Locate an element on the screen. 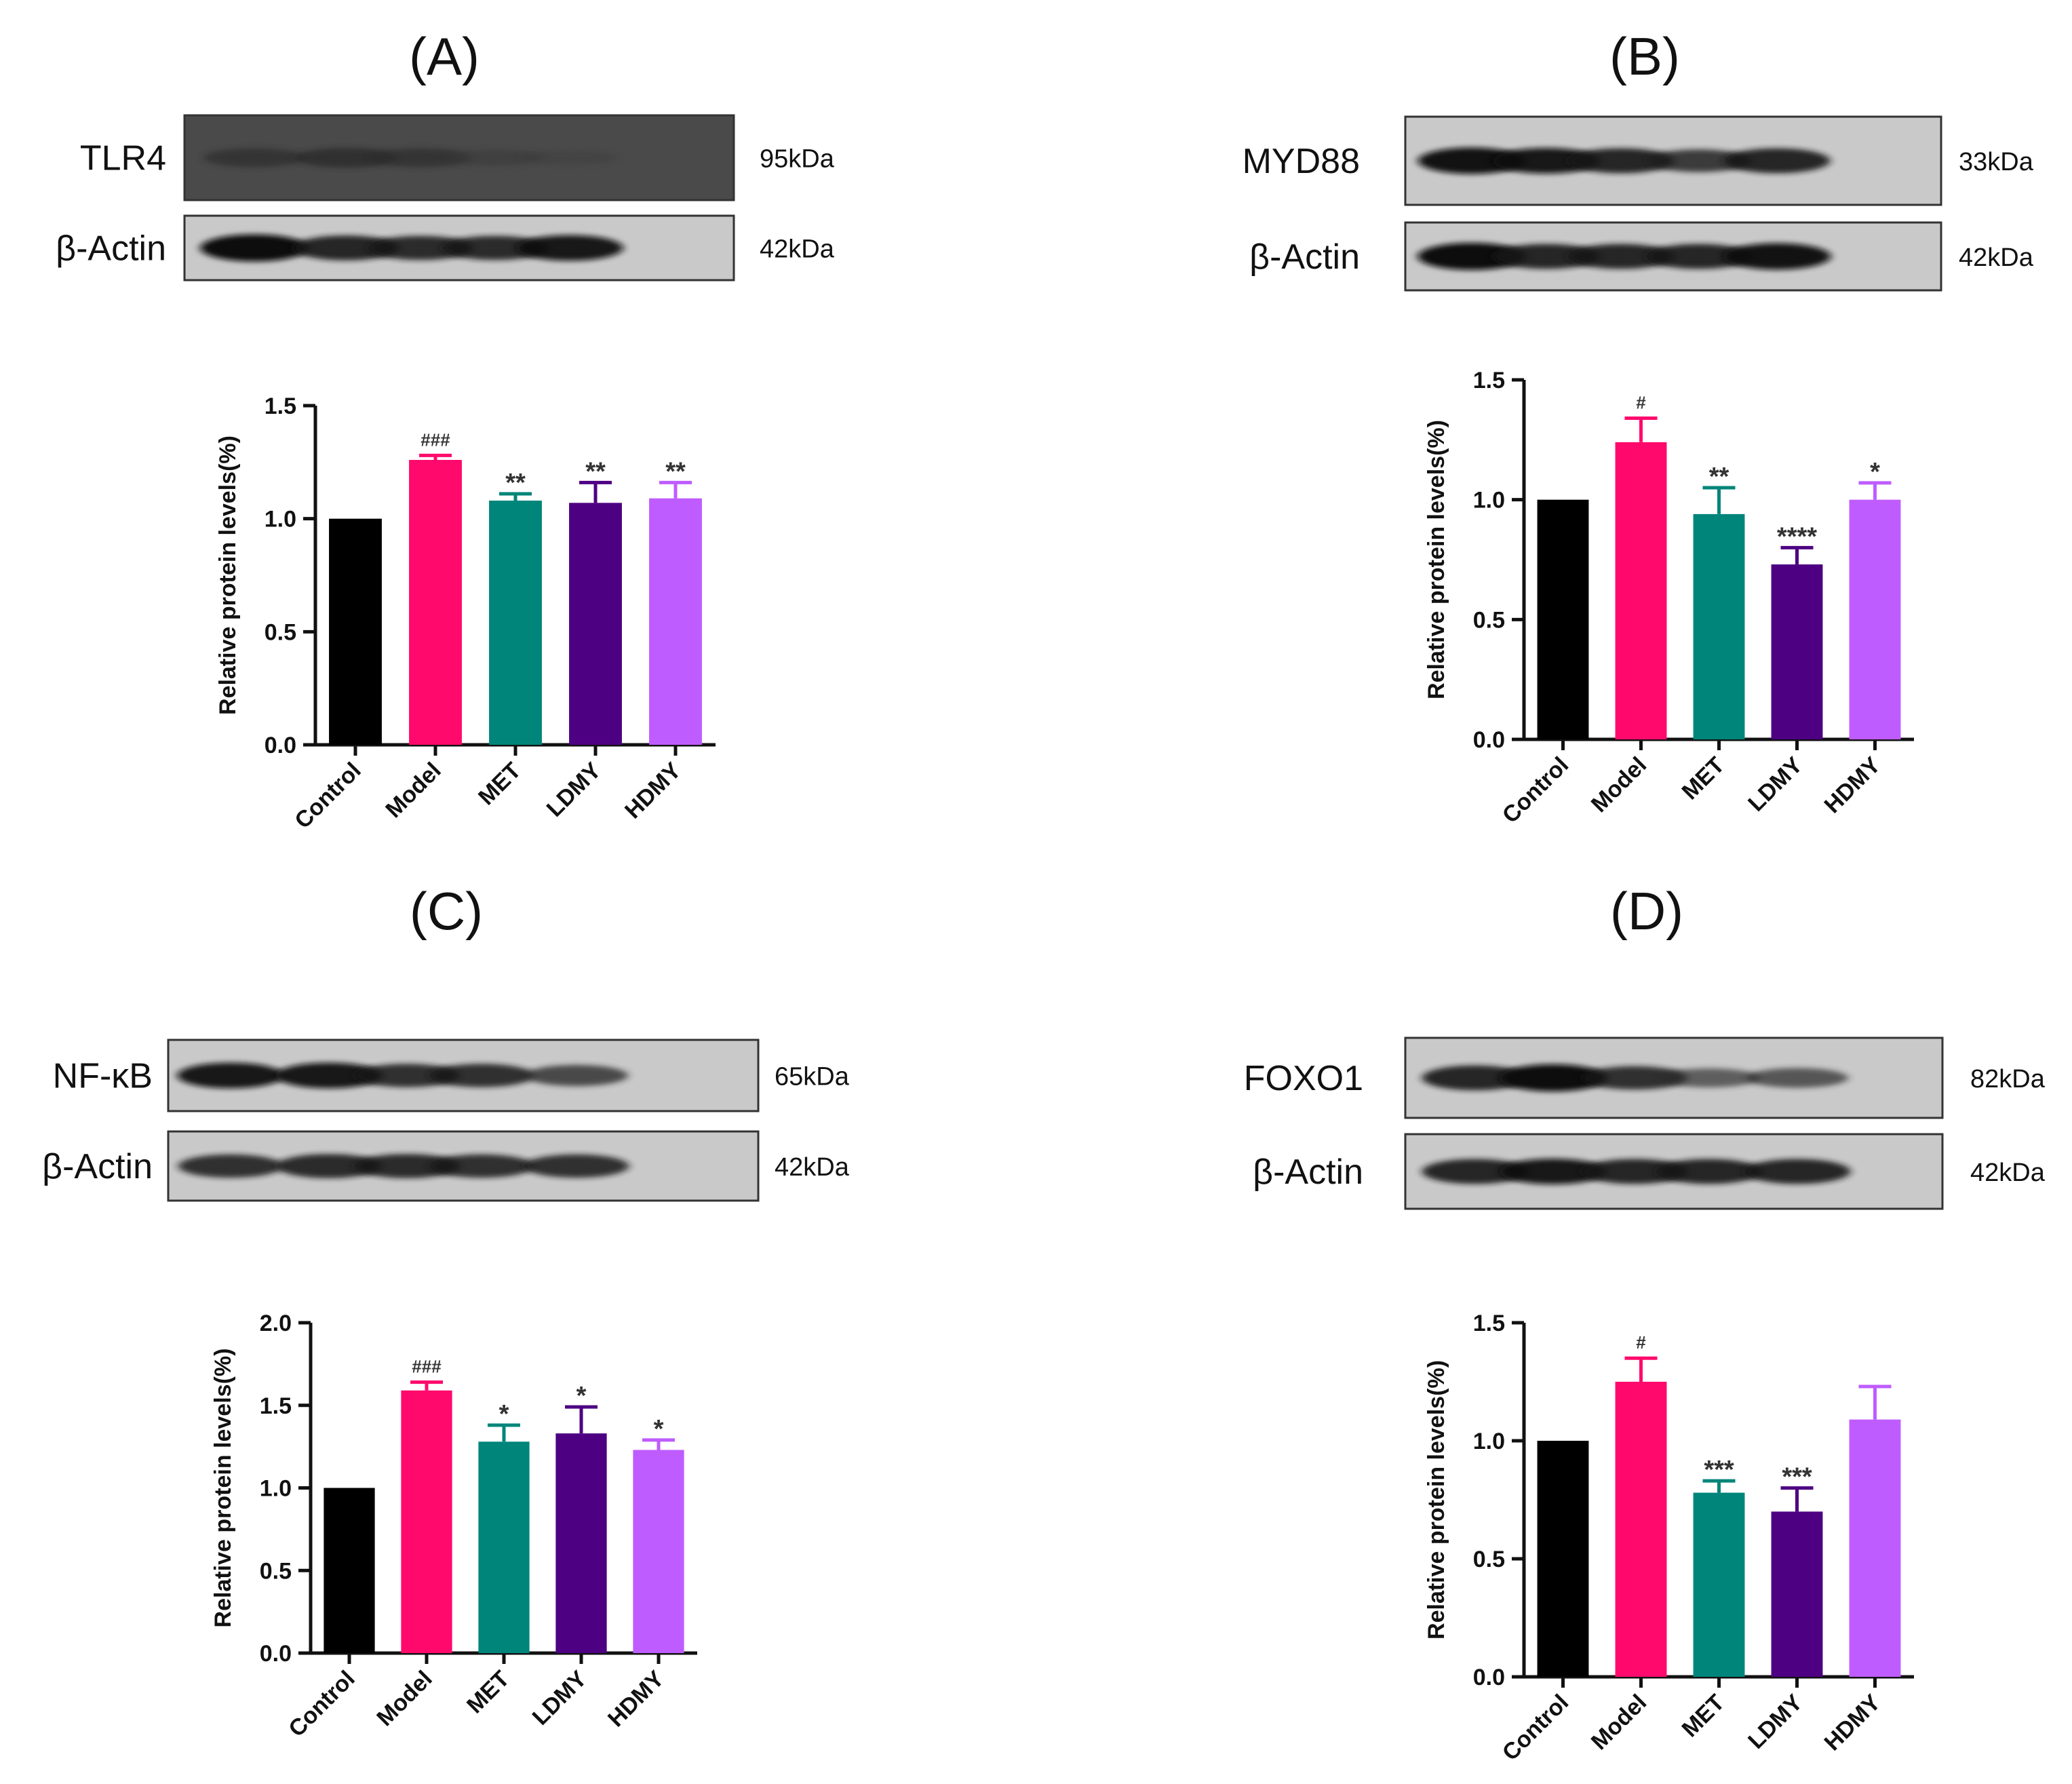 This screenshot has height=1784, width=2072. mw-label: 65kDa is located at coordinates (812, 1077).